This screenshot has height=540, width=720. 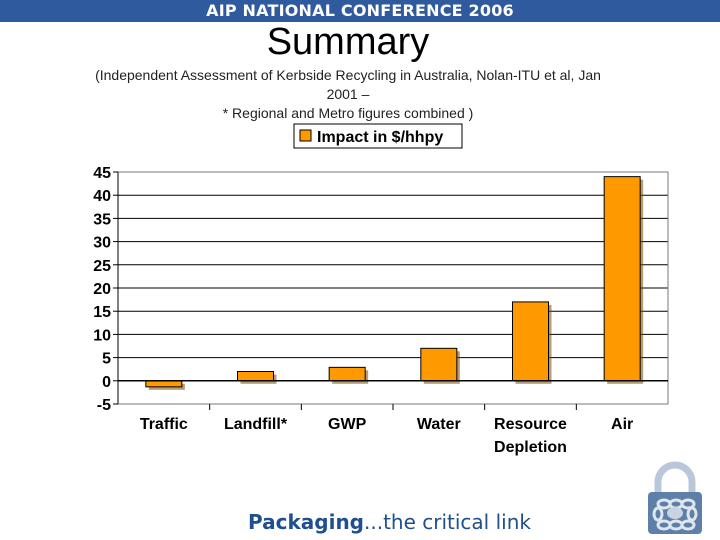 What do you see at coordinates (102, 196) in the screenshot?
I see `y-tick-label: 40` at bounding box center [102, 196].